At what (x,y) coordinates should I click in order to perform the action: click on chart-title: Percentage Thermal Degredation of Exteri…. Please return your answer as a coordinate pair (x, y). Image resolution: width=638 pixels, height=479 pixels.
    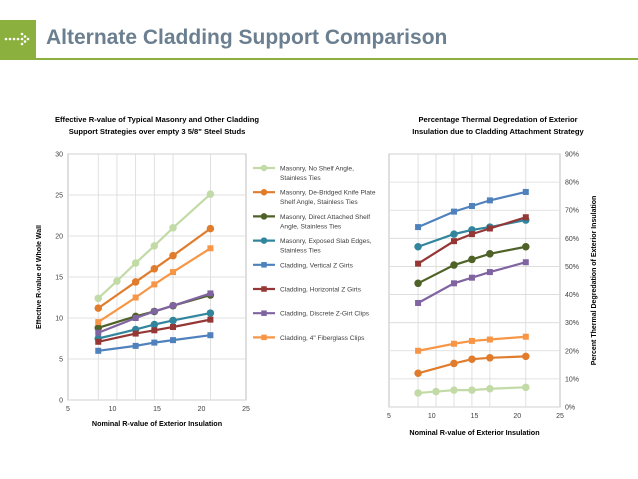
    Looking at the image, I should click on (497, 119).